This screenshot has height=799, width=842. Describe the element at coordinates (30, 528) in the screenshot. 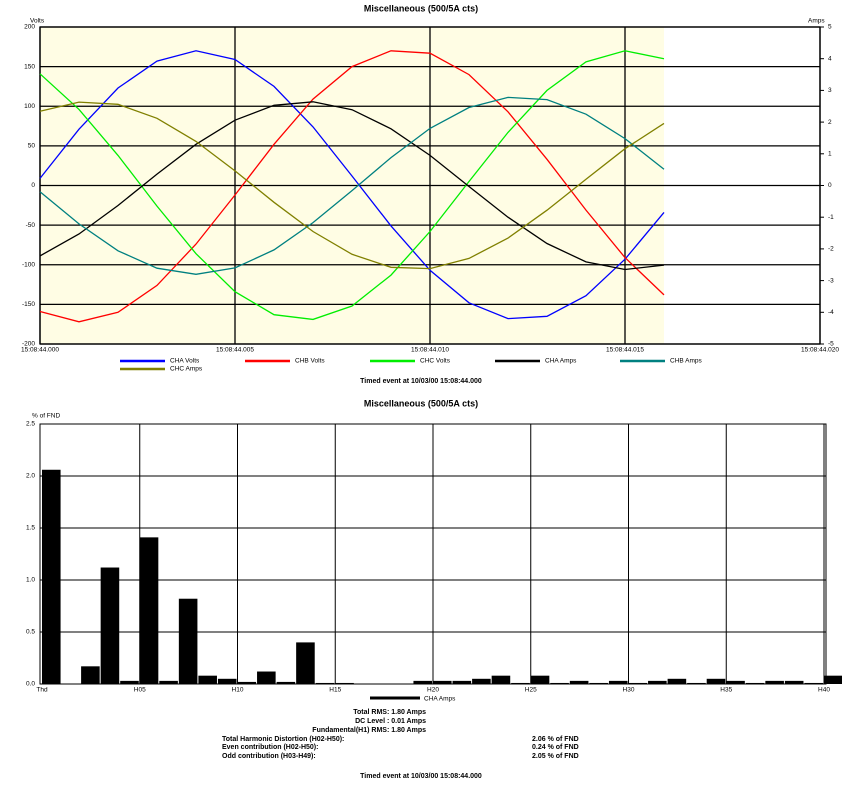

I see `y-tick-label: 1.5` at that location.